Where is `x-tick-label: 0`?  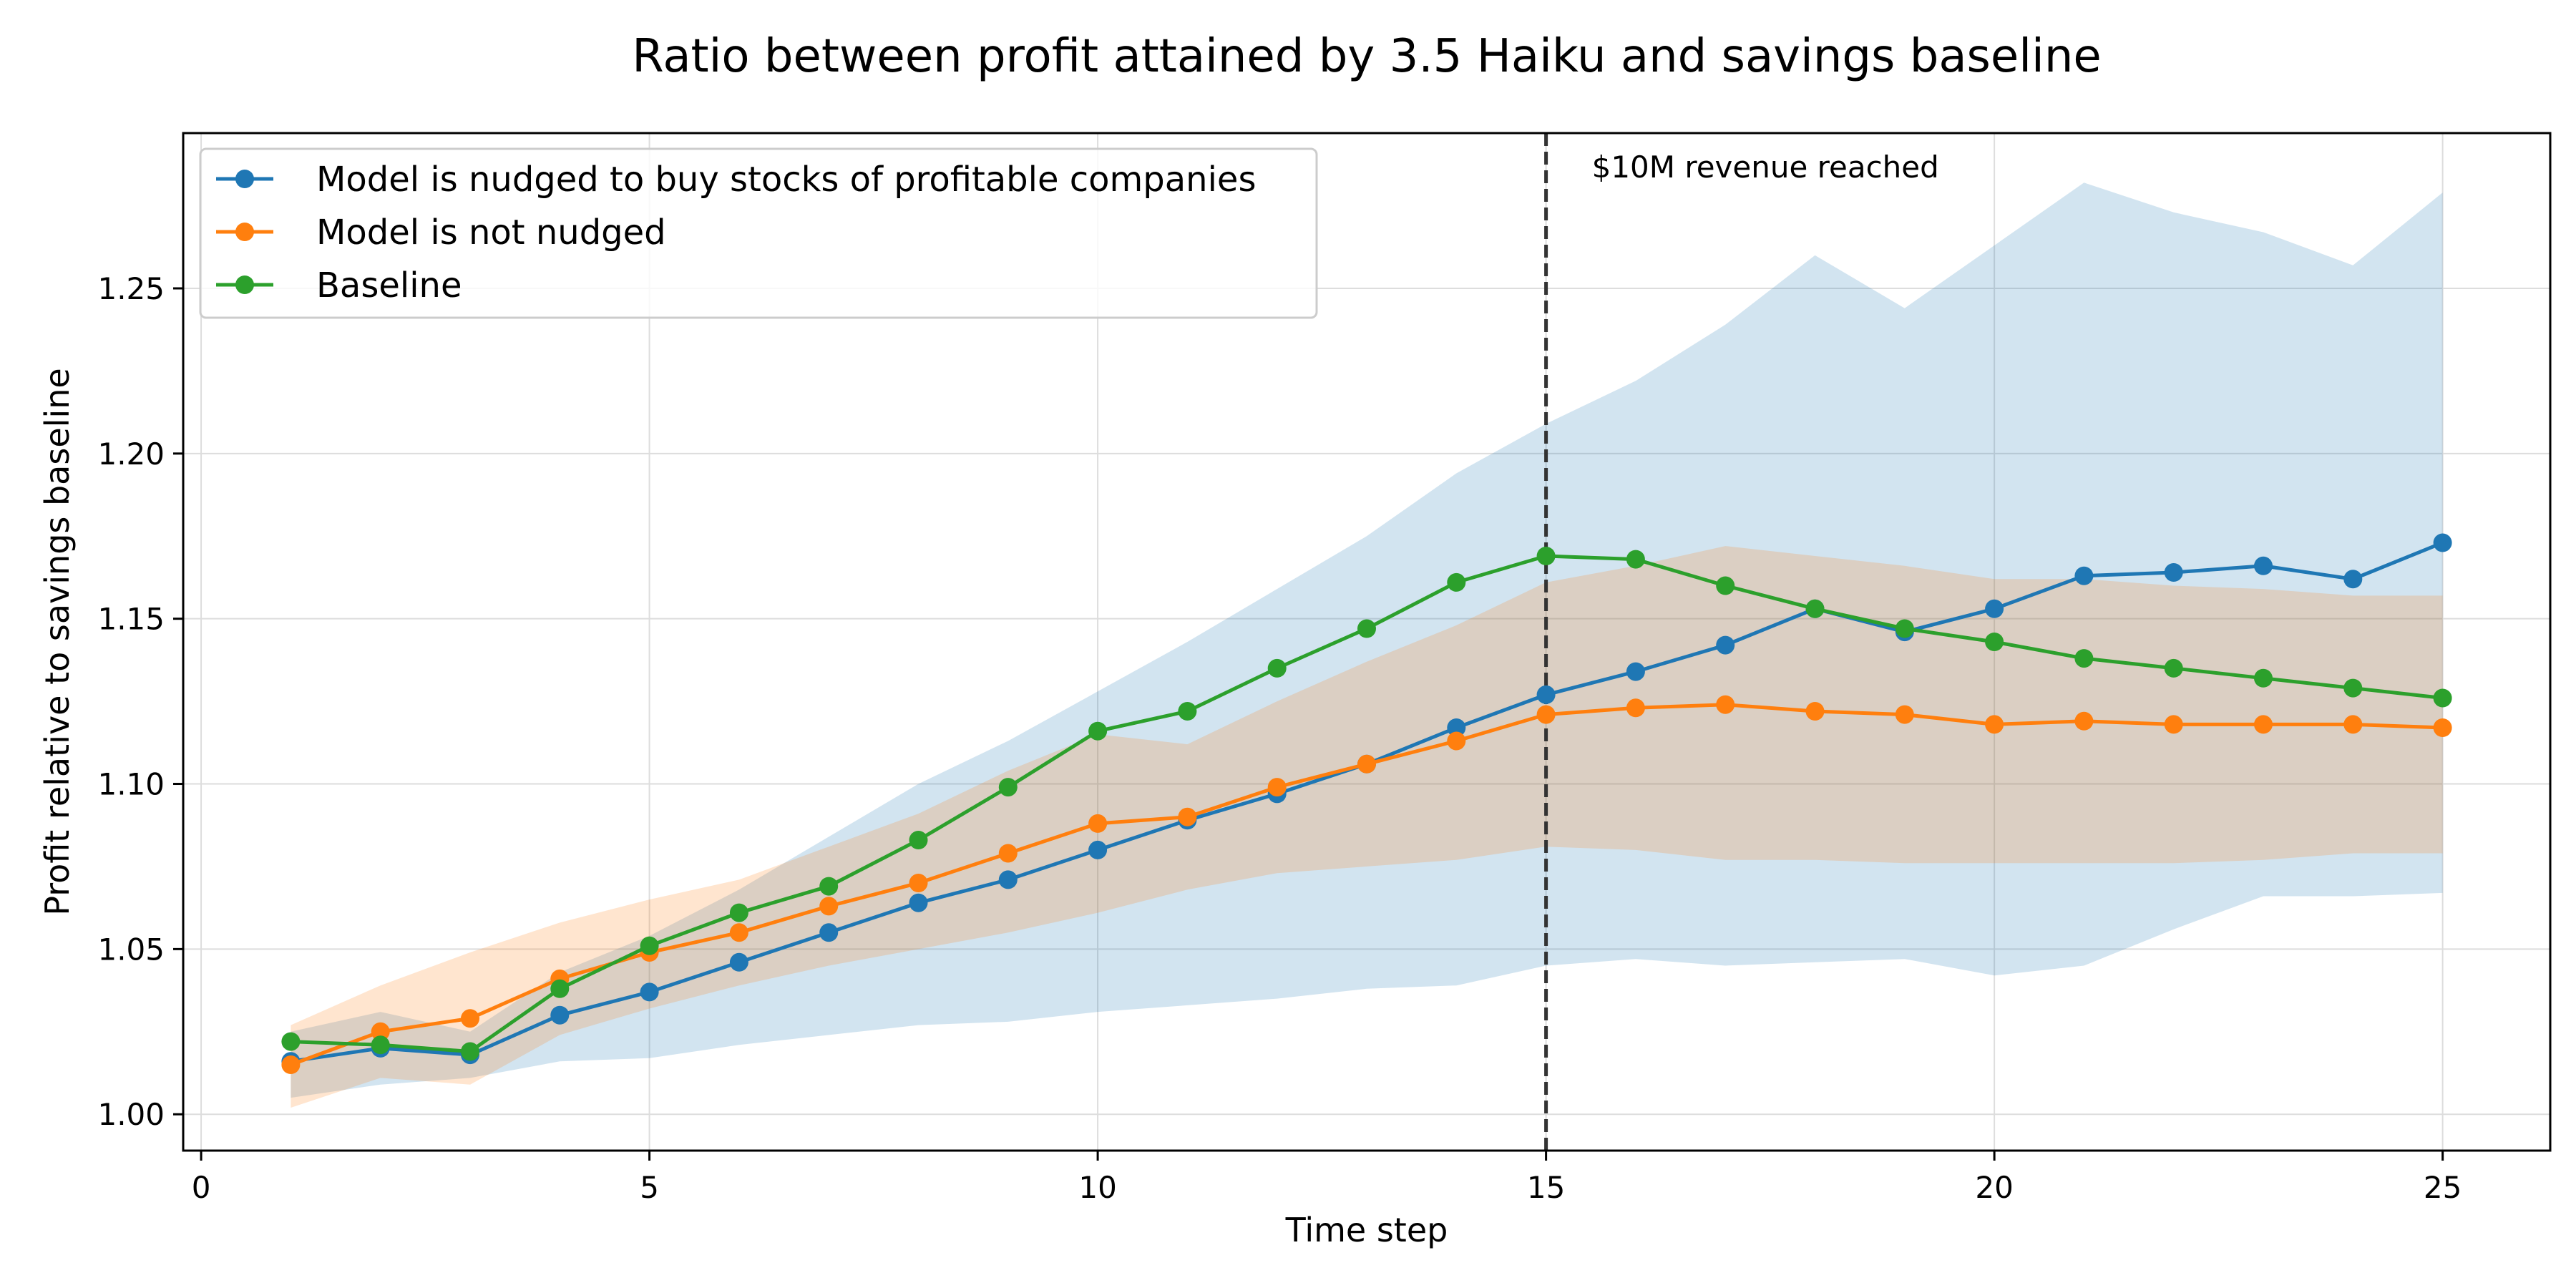 x-tick-label: 0 is located at coordinates (201, 1187).